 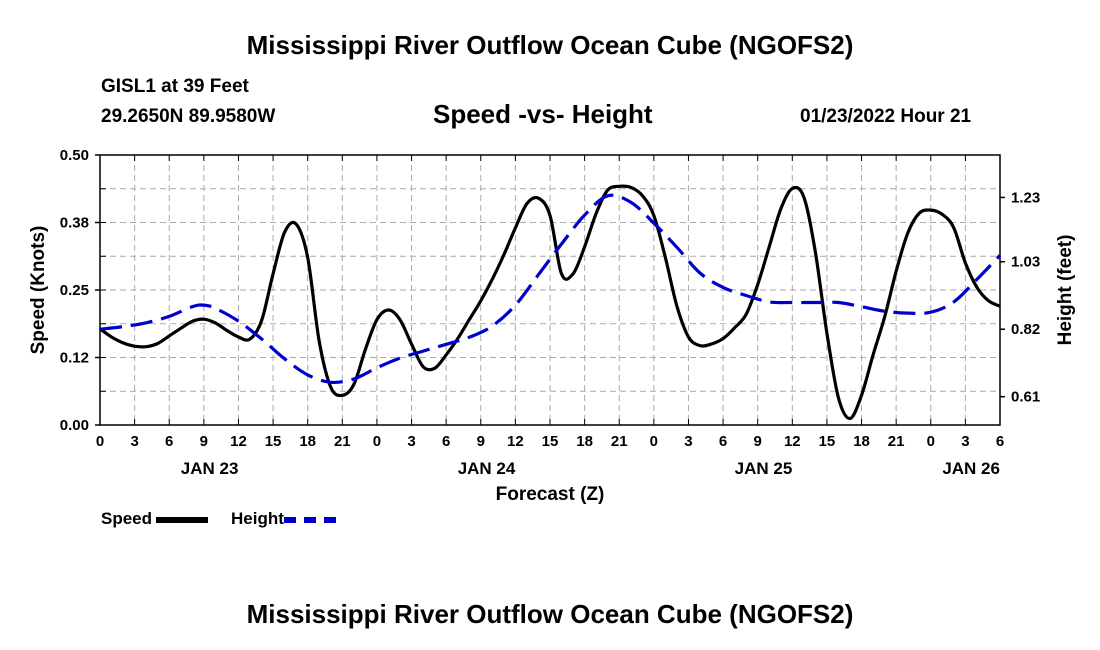 I want to click on station-coordinates: 29.2650N 89.9580W, so click(x=188, y=116).